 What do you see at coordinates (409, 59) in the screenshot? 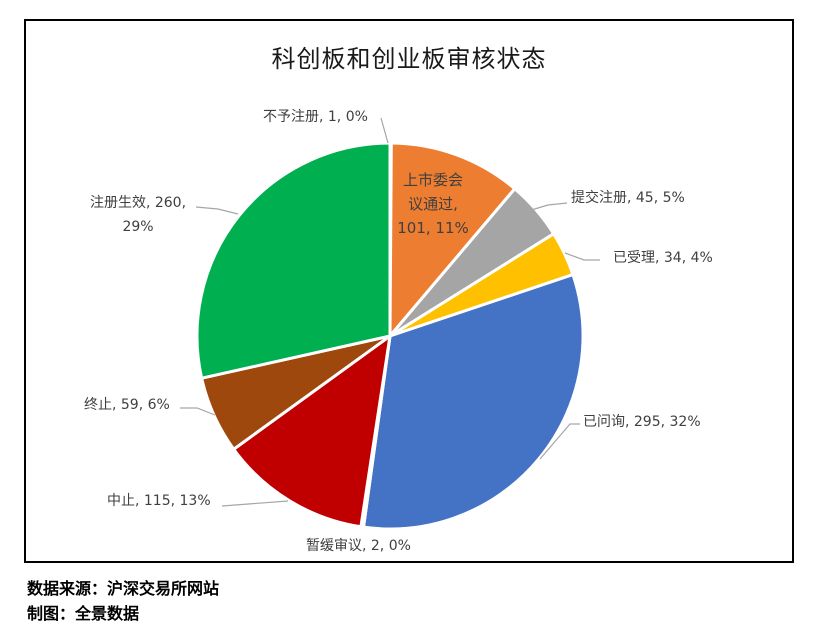
I see `chart-title: 科创板和创业板审核状态` at bounding box center [409, 59].